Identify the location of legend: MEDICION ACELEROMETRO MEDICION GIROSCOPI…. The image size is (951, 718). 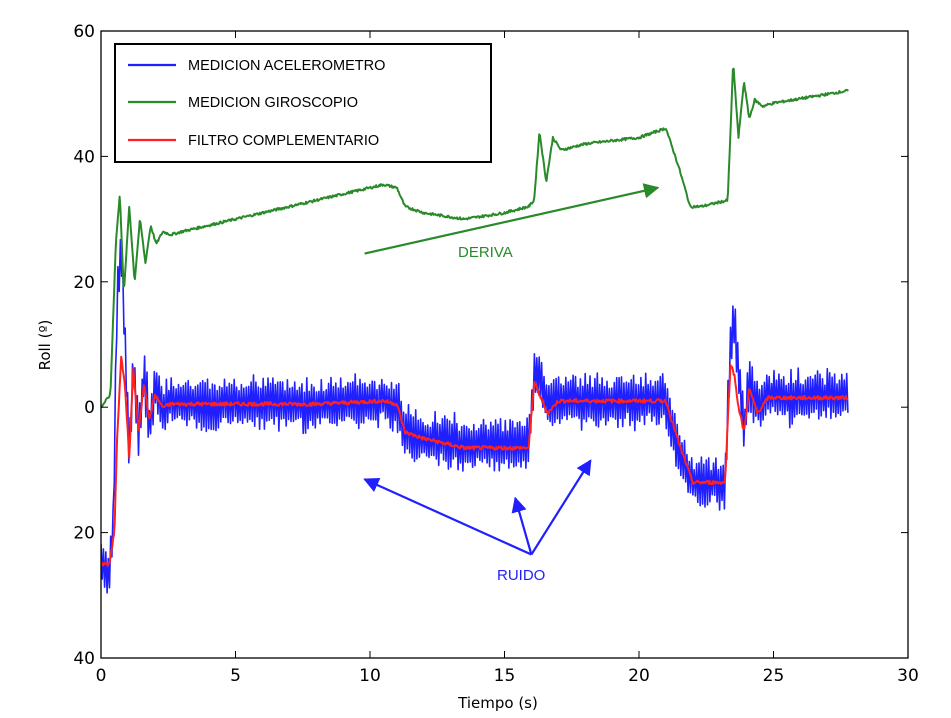
(303, 103).